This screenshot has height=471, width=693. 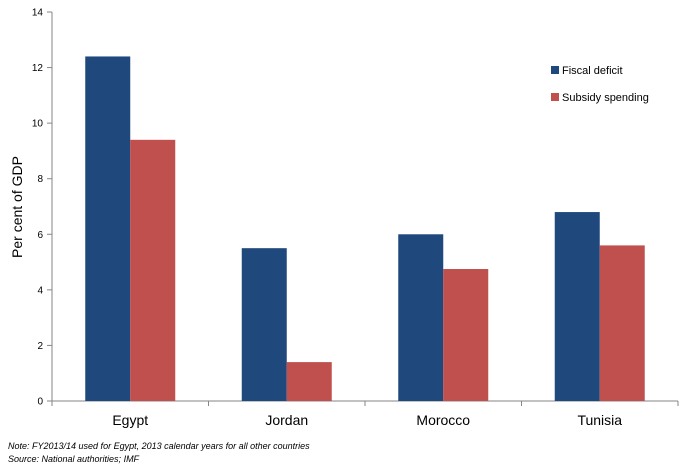 What do you see at coordinates (605, 98) in the screenshot?
I see `legend-label: Subsidy spending` at bounding box center [605, 98].